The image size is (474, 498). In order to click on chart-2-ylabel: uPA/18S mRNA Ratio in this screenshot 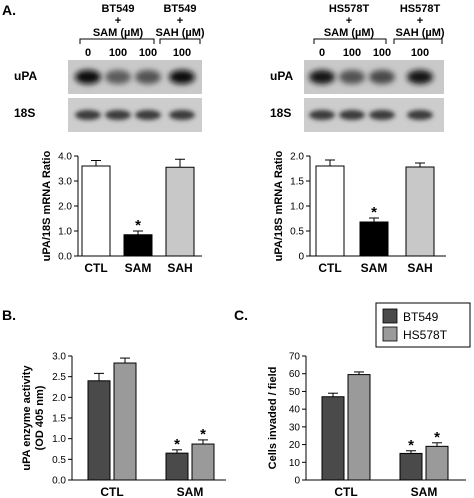, I will do `click(279, 205)`.